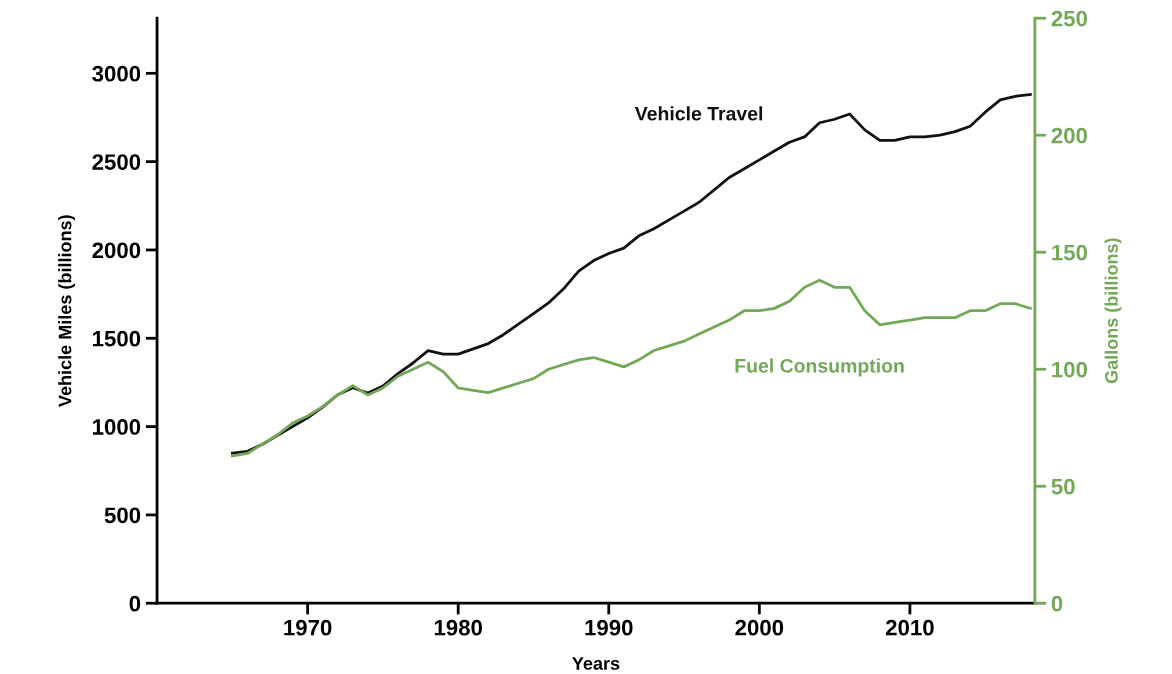 Image resolution: width=1172 pixels, height=674 pixels. Describe the element at coordinates (909, 627) in the screenshot. I see `x-tick-label: 2010` at that location.